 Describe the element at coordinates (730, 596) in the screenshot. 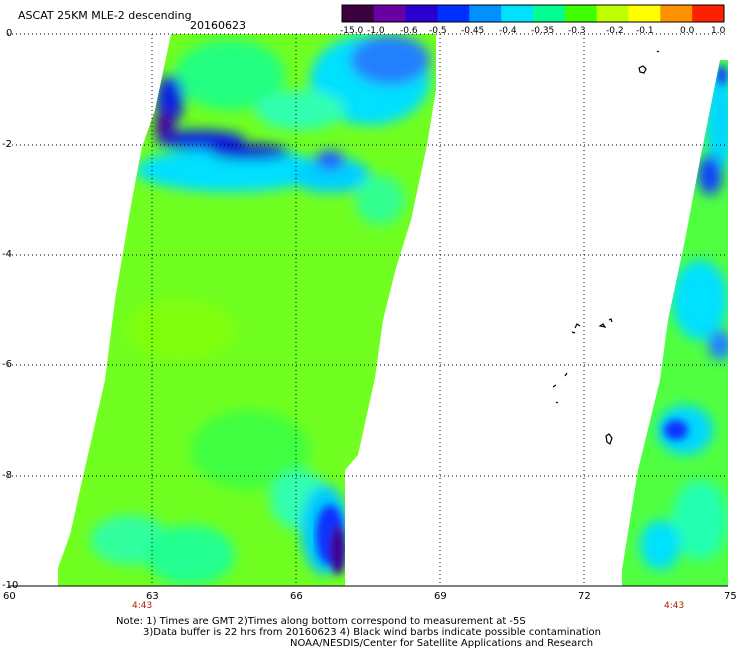

I see `lon-label: 75` at that location.